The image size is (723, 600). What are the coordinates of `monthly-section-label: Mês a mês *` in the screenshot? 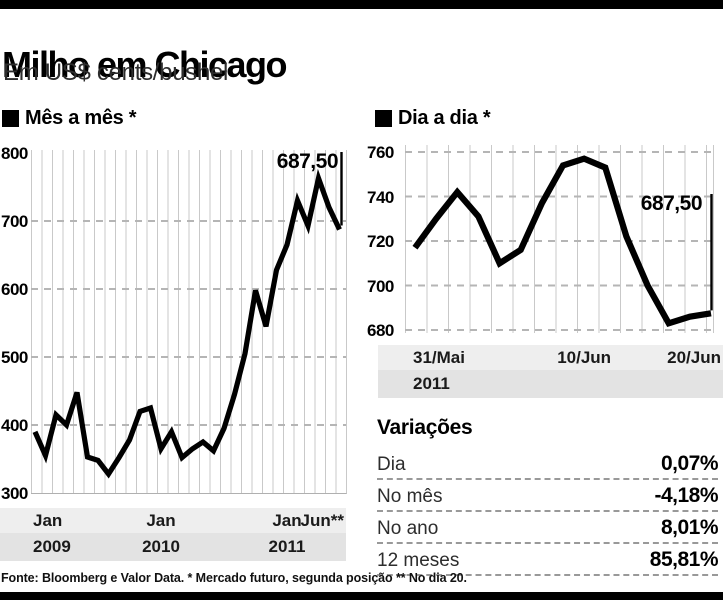 It's located at (81, 118).